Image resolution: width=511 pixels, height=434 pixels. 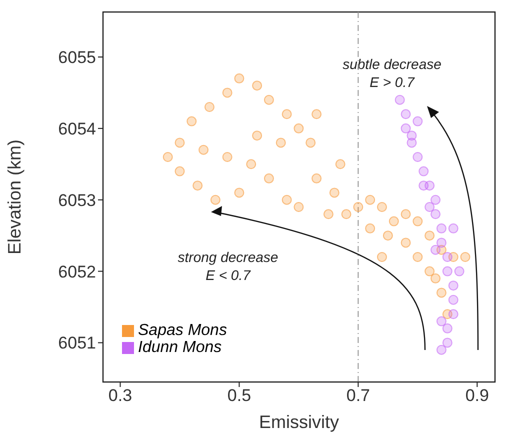 What do you see at coordinates (182, 330) in the screenshot?
I see `legend-label: Sapas Mons` at bounding box center [182, 330].